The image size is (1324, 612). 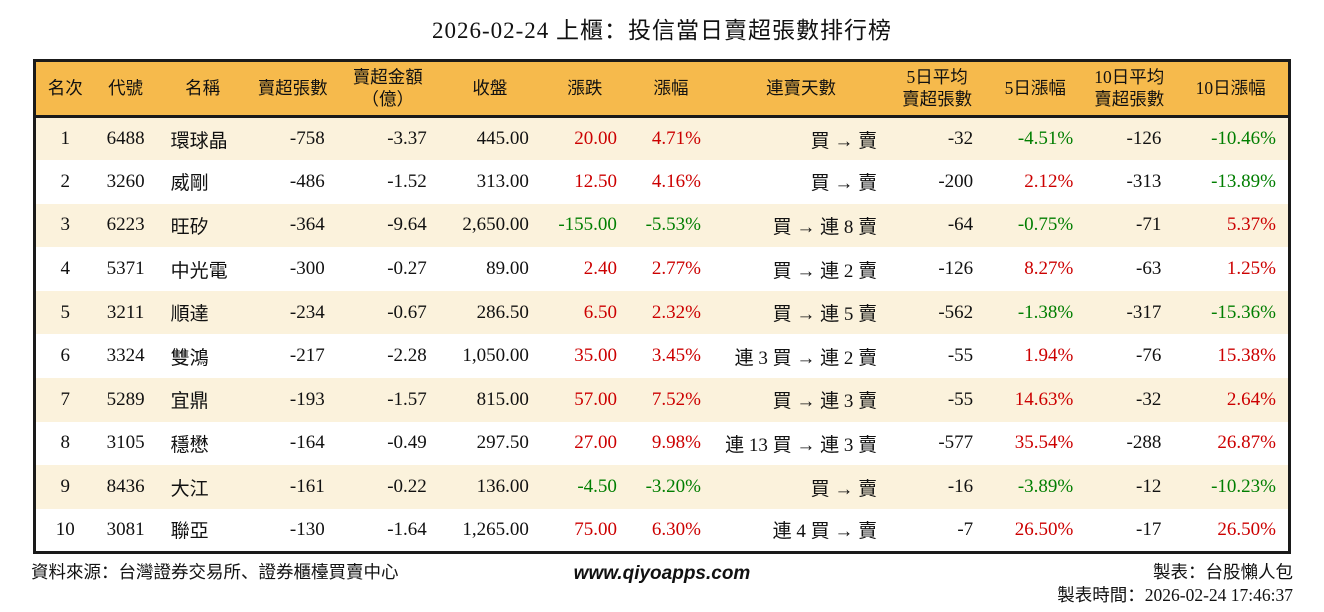 What do you see at coordinates (587, 225) in the screenshot?
I see `cell-change: -155.00` at bounding box center [587, 225].